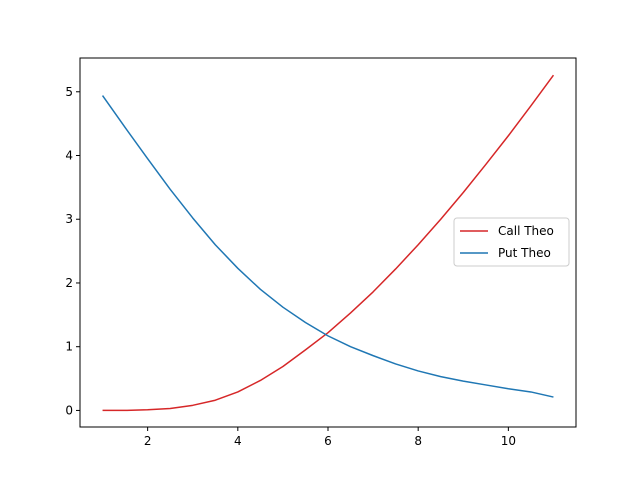 This screenshot has width=640, height=480. Describe the element at coordinates (238, 441) in the screenshot. I see `x-tick-label: 4` at that location.